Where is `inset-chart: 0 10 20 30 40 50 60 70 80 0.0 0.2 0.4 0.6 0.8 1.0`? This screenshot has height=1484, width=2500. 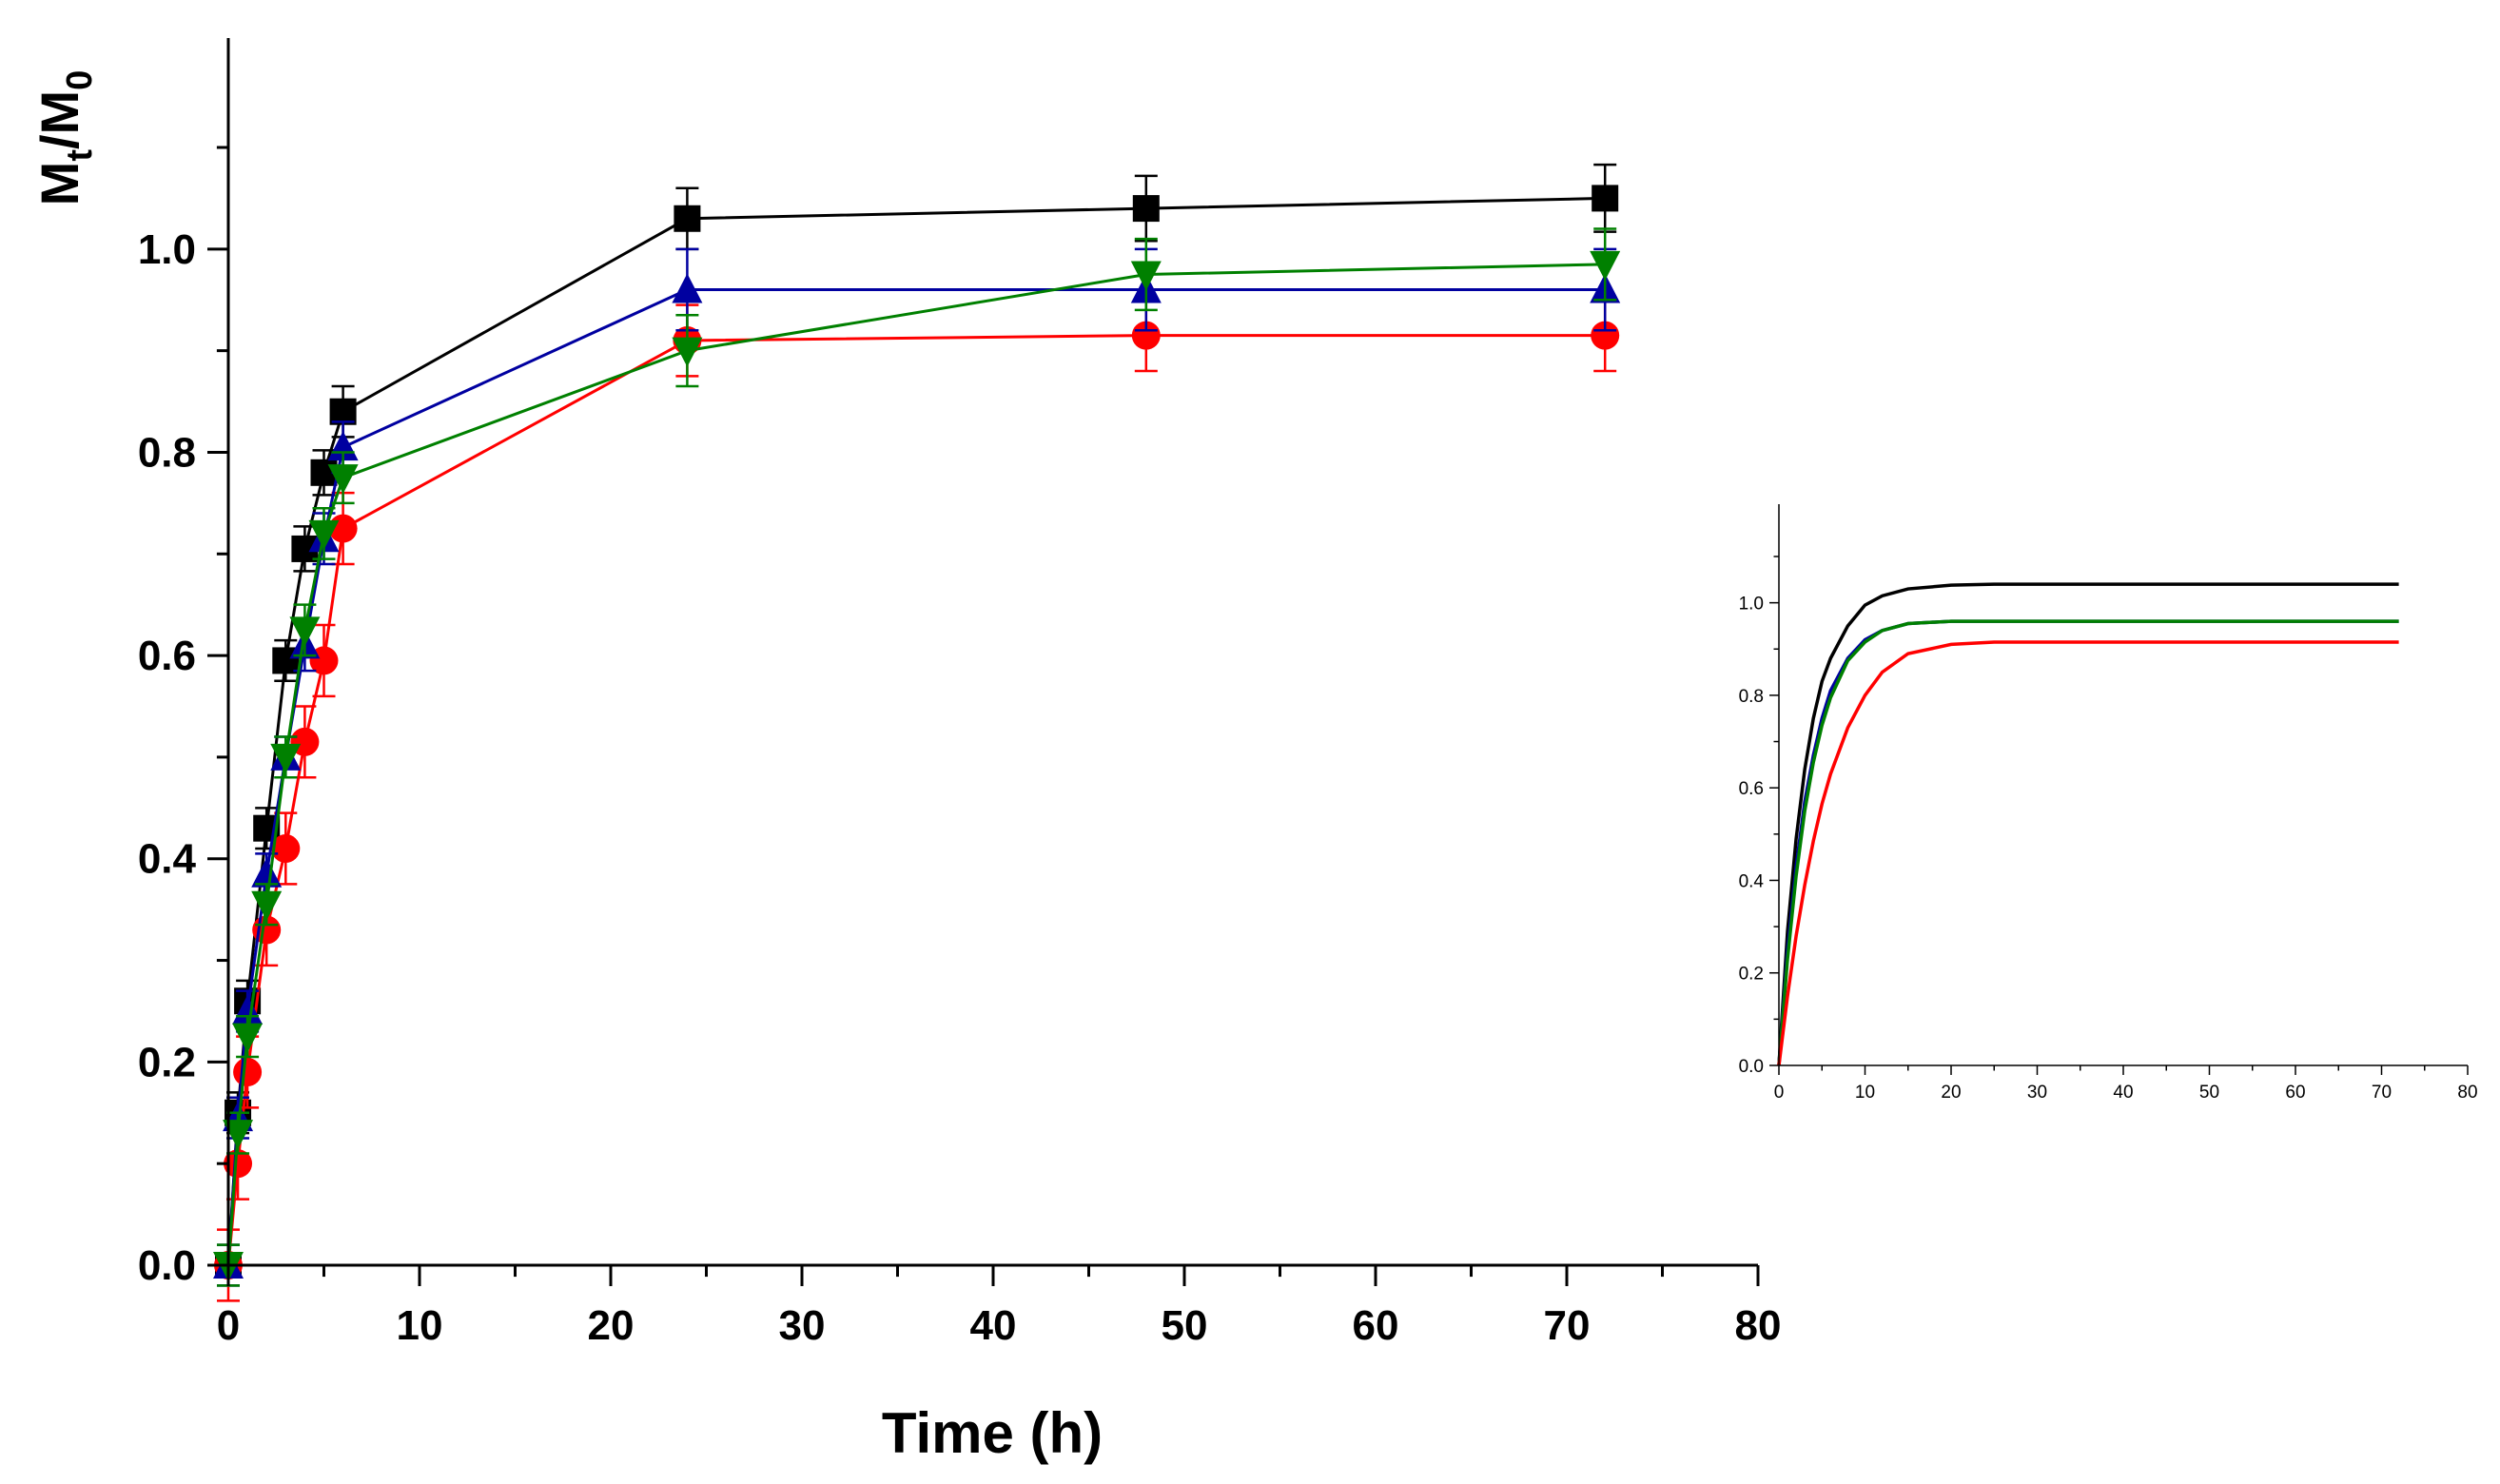
inset-chart: 0 10 20 30 40 50 60 70 80 0.0 0.2 0.4 0.6 0.8 1.0 is located at coordinates (2108, 803).